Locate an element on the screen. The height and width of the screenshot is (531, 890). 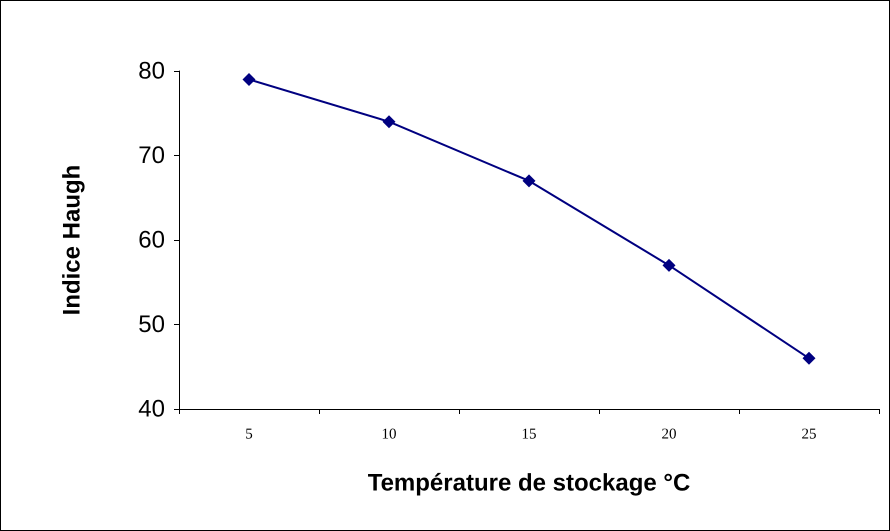
y-tick-label: 60 is located at coordinates (151, 240).